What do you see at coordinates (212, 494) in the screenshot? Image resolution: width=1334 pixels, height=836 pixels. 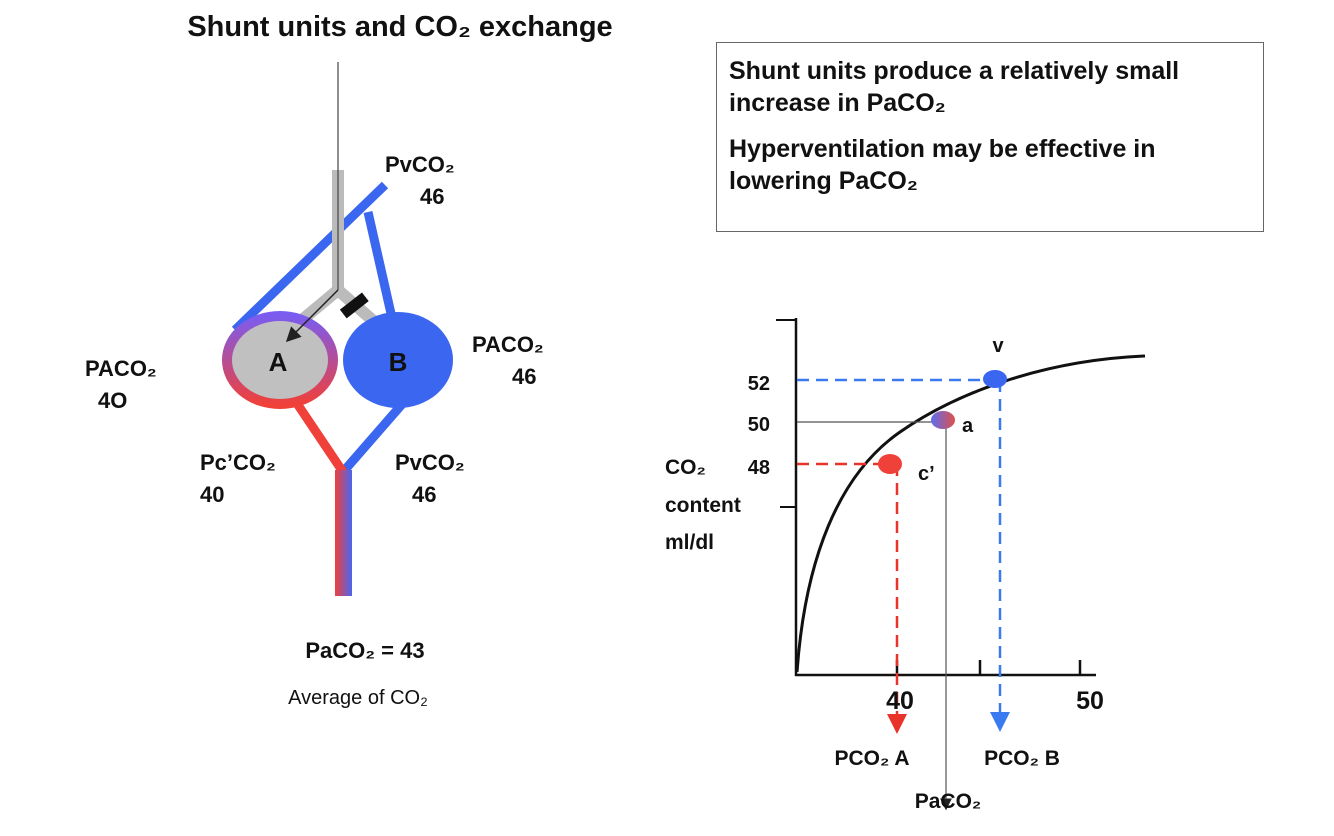 I see `value: 40` at bounding box center [212, 494].